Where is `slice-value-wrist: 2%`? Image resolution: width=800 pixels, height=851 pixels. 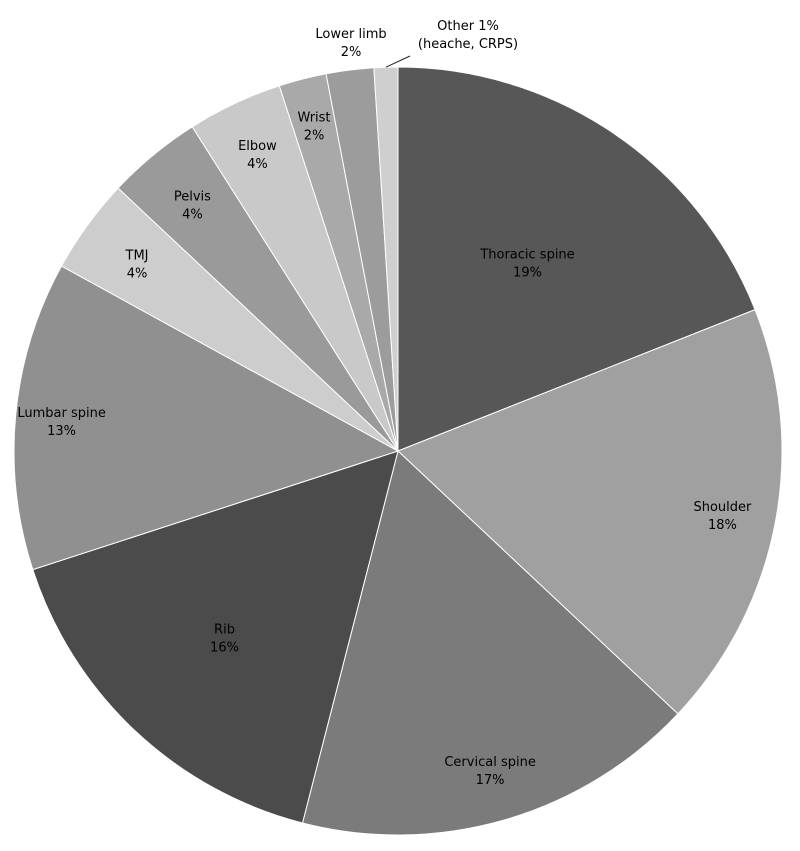 slice-value-wrist: 2% is located at coordinates (314, 136).